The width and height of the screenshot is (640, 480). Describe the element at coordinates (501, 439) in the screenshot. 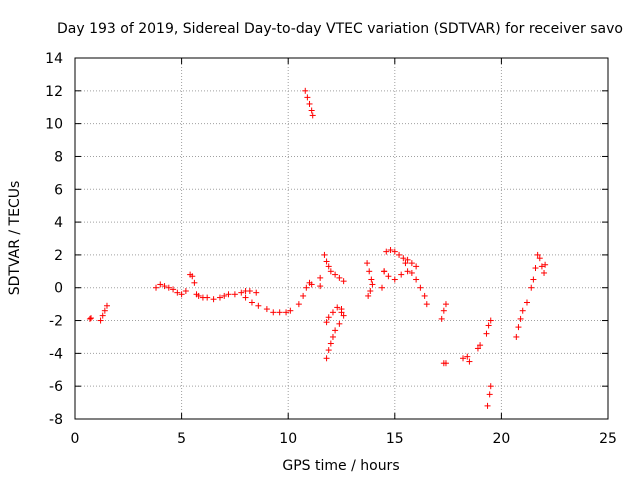

I see `x-tick-label: 20` at that location.